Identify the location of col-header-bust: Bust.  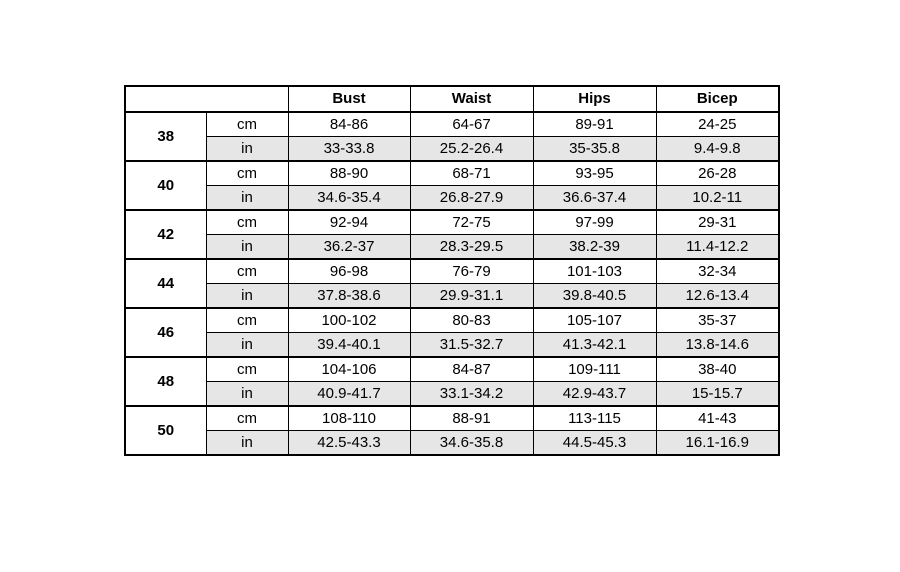
(349, 99).